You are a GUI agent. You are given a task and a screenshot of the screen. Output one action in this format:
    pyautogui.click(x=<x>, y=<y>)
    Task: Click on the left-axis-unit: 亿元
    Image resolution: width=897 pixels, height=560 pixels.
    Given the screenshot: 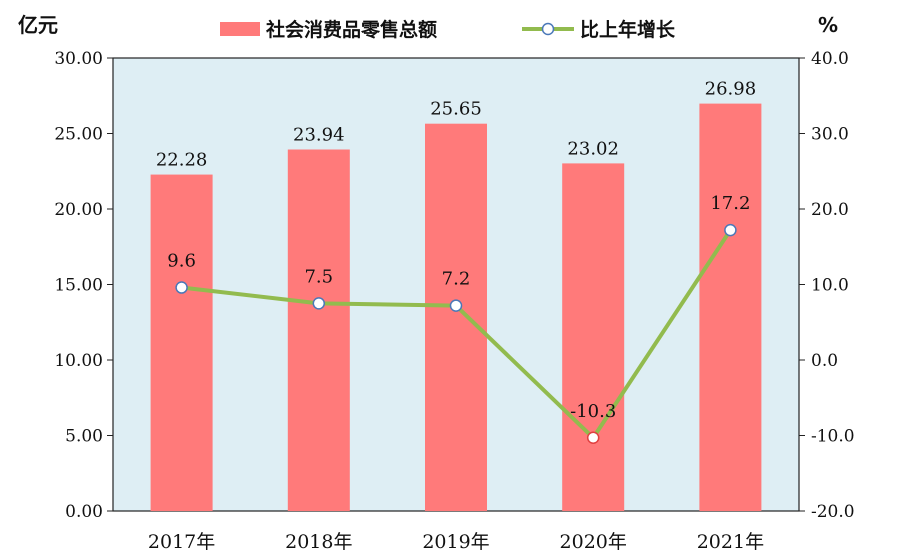 What is the action you would take?
    pyautogui.click(x=38, y=25)
    